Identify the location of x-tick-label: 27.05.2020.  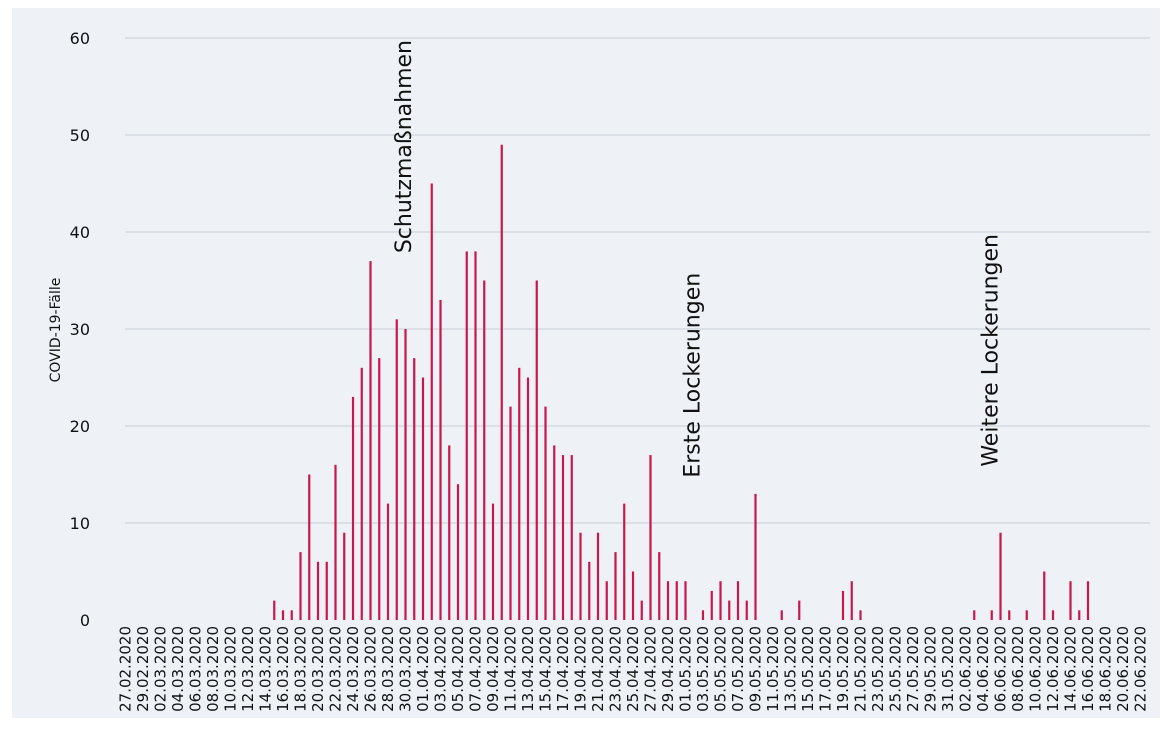
(913, 669).